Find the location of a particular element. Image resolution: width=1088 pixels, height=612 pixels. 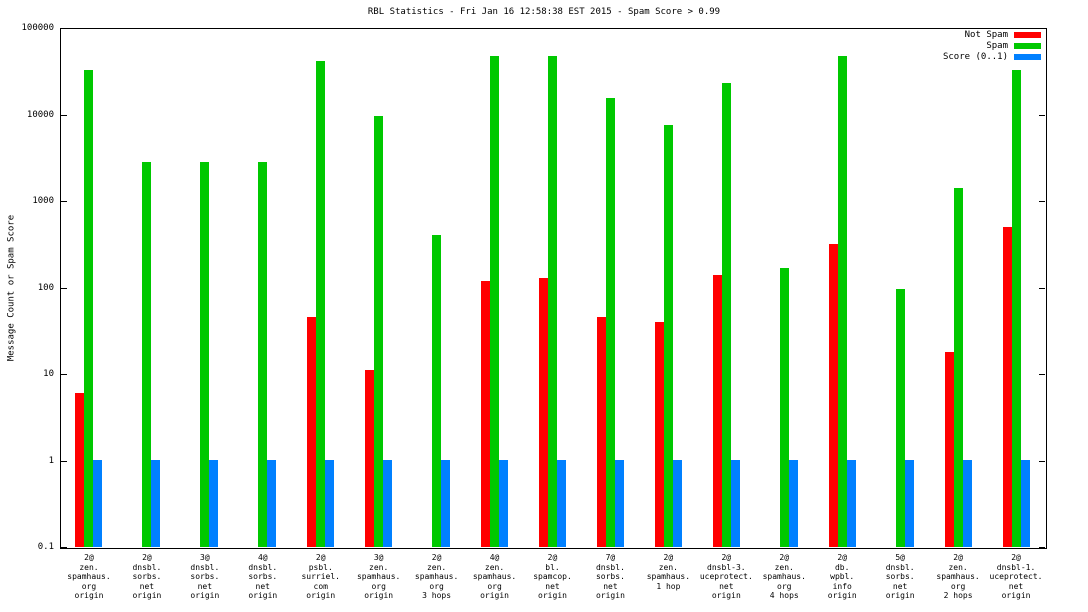

x-tick-label: 2@ bl. spamcop. net origin is located at coordinates (552, 576).